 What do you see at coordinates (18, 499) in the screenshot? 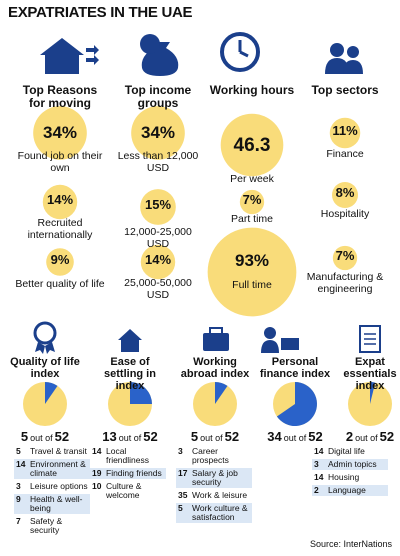
I see `item-rank: 9` at bounding box center [18, 499].